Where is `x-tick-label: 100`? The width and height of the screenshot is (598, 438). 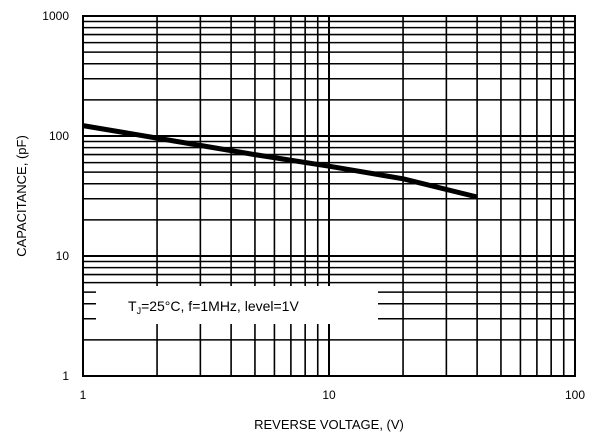
x-tick-label: 100 is located at coordinates (575, 395).